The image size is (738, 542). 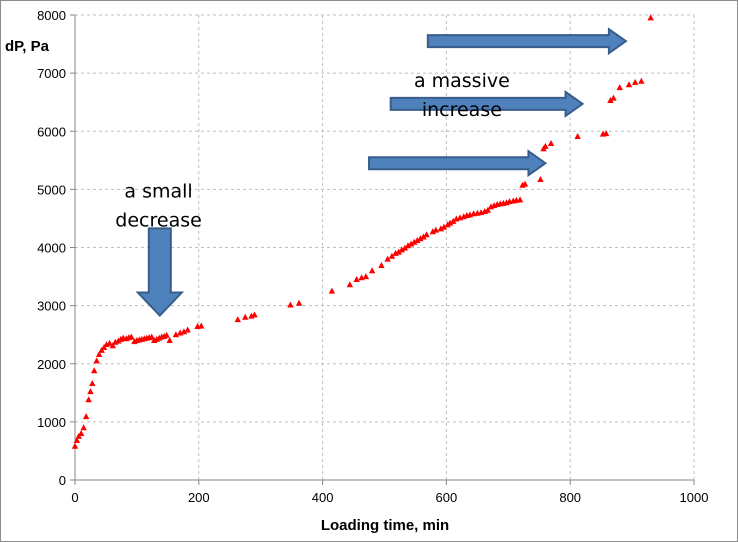 What do you see at coordinates (158, 206) in the screenshot?
I see `annotation-text: a small decrease` at bounding box center [158, 206].